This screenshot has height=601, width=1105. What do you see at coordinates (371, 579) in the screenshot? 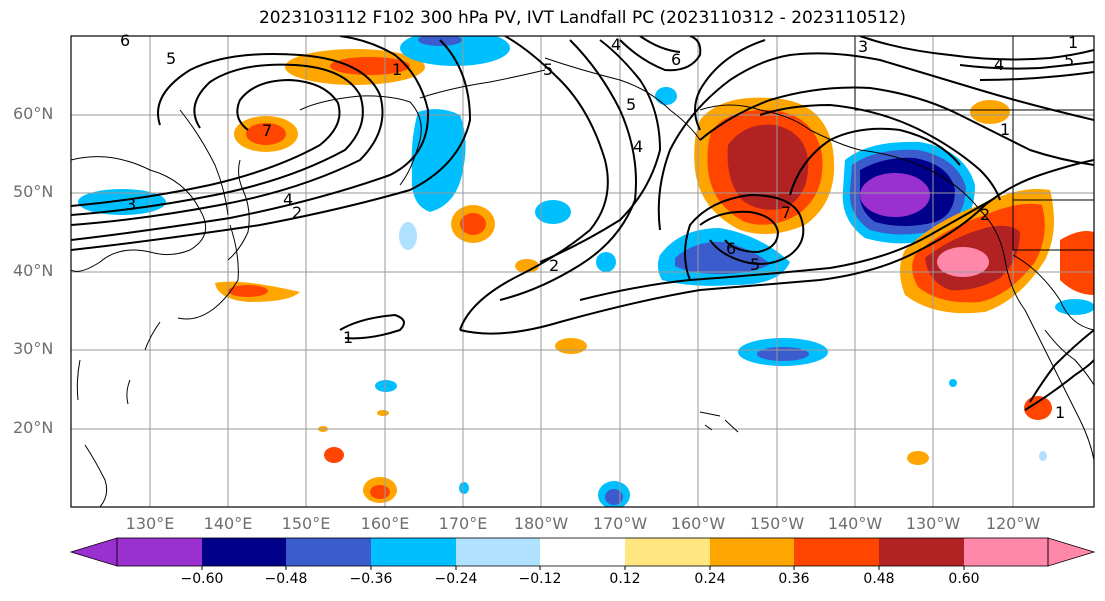
I see `colorbar-tick-label: −0.36` at bounding box center [371, 579].